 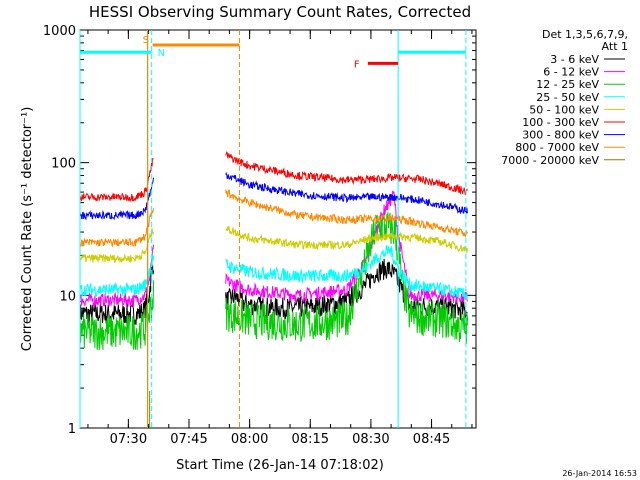 What do you see at coordinates (571, 72) in the screenshot?
I see `legend-label: 6 - 12 keV` at bounding box center [571, 72].